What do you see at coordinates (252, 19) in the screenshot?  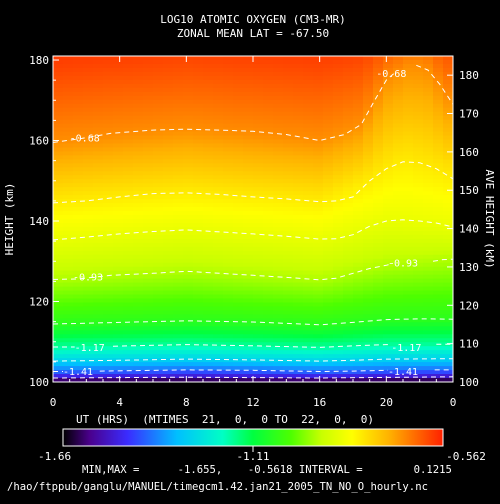 I see `chart-title: LOG10 ATOMIC OXYGEN (CM3-MR)` at bounding box center [252, 19].